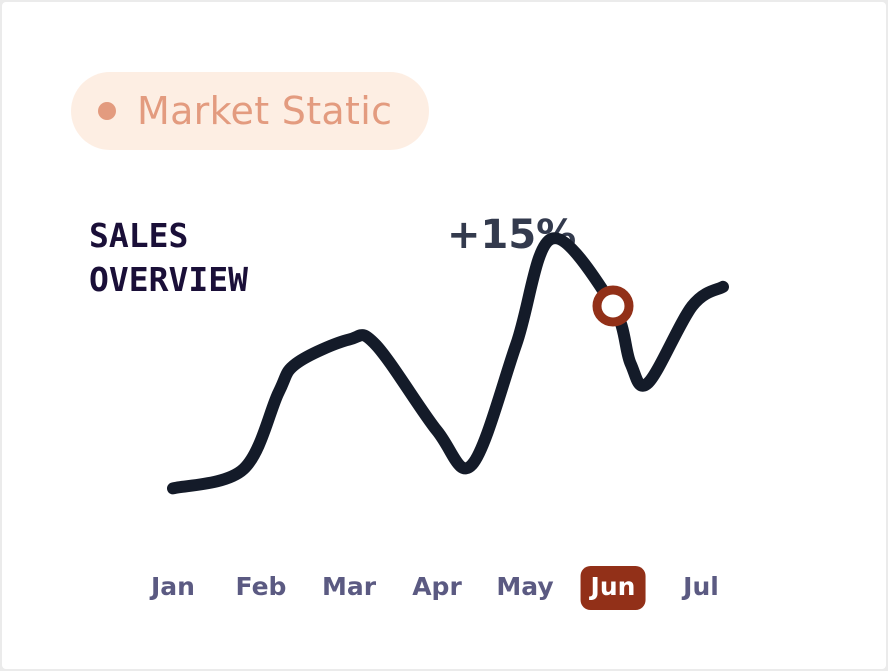 This screenshot has width=888, height=671. Describe the element at coordinates (701, 586) in the screenshot. I see `x-tick-label-jul: Jul` at that location.